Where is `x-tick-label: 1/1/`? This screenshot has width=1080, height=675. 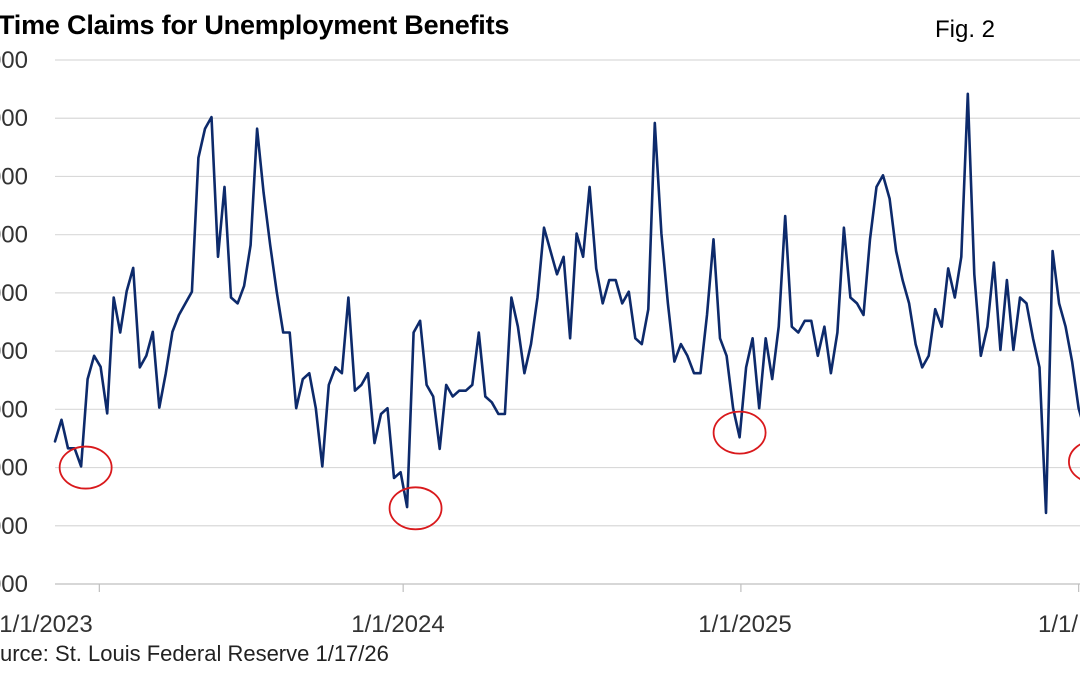 x-tick-label: 1/1/ is located at coordinates (1058, 624).